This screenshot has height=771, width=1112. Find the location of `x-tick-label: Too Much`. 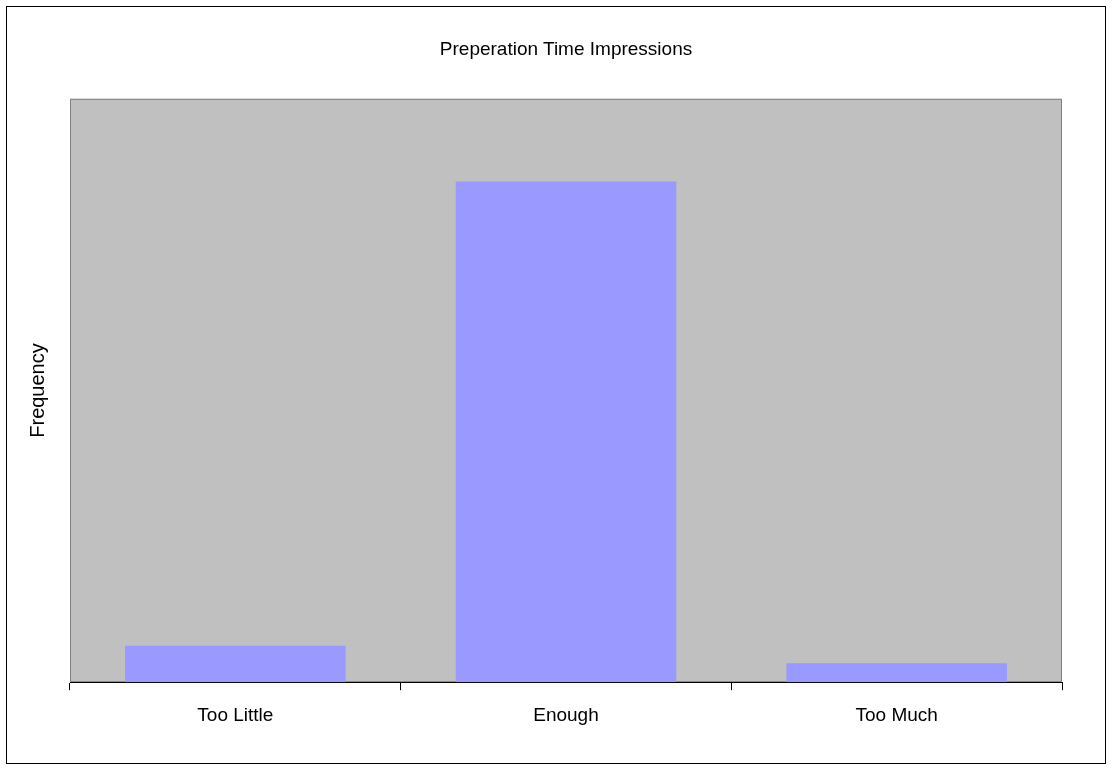

x-tick-label: Too Much is located at coordinates (896, 714).